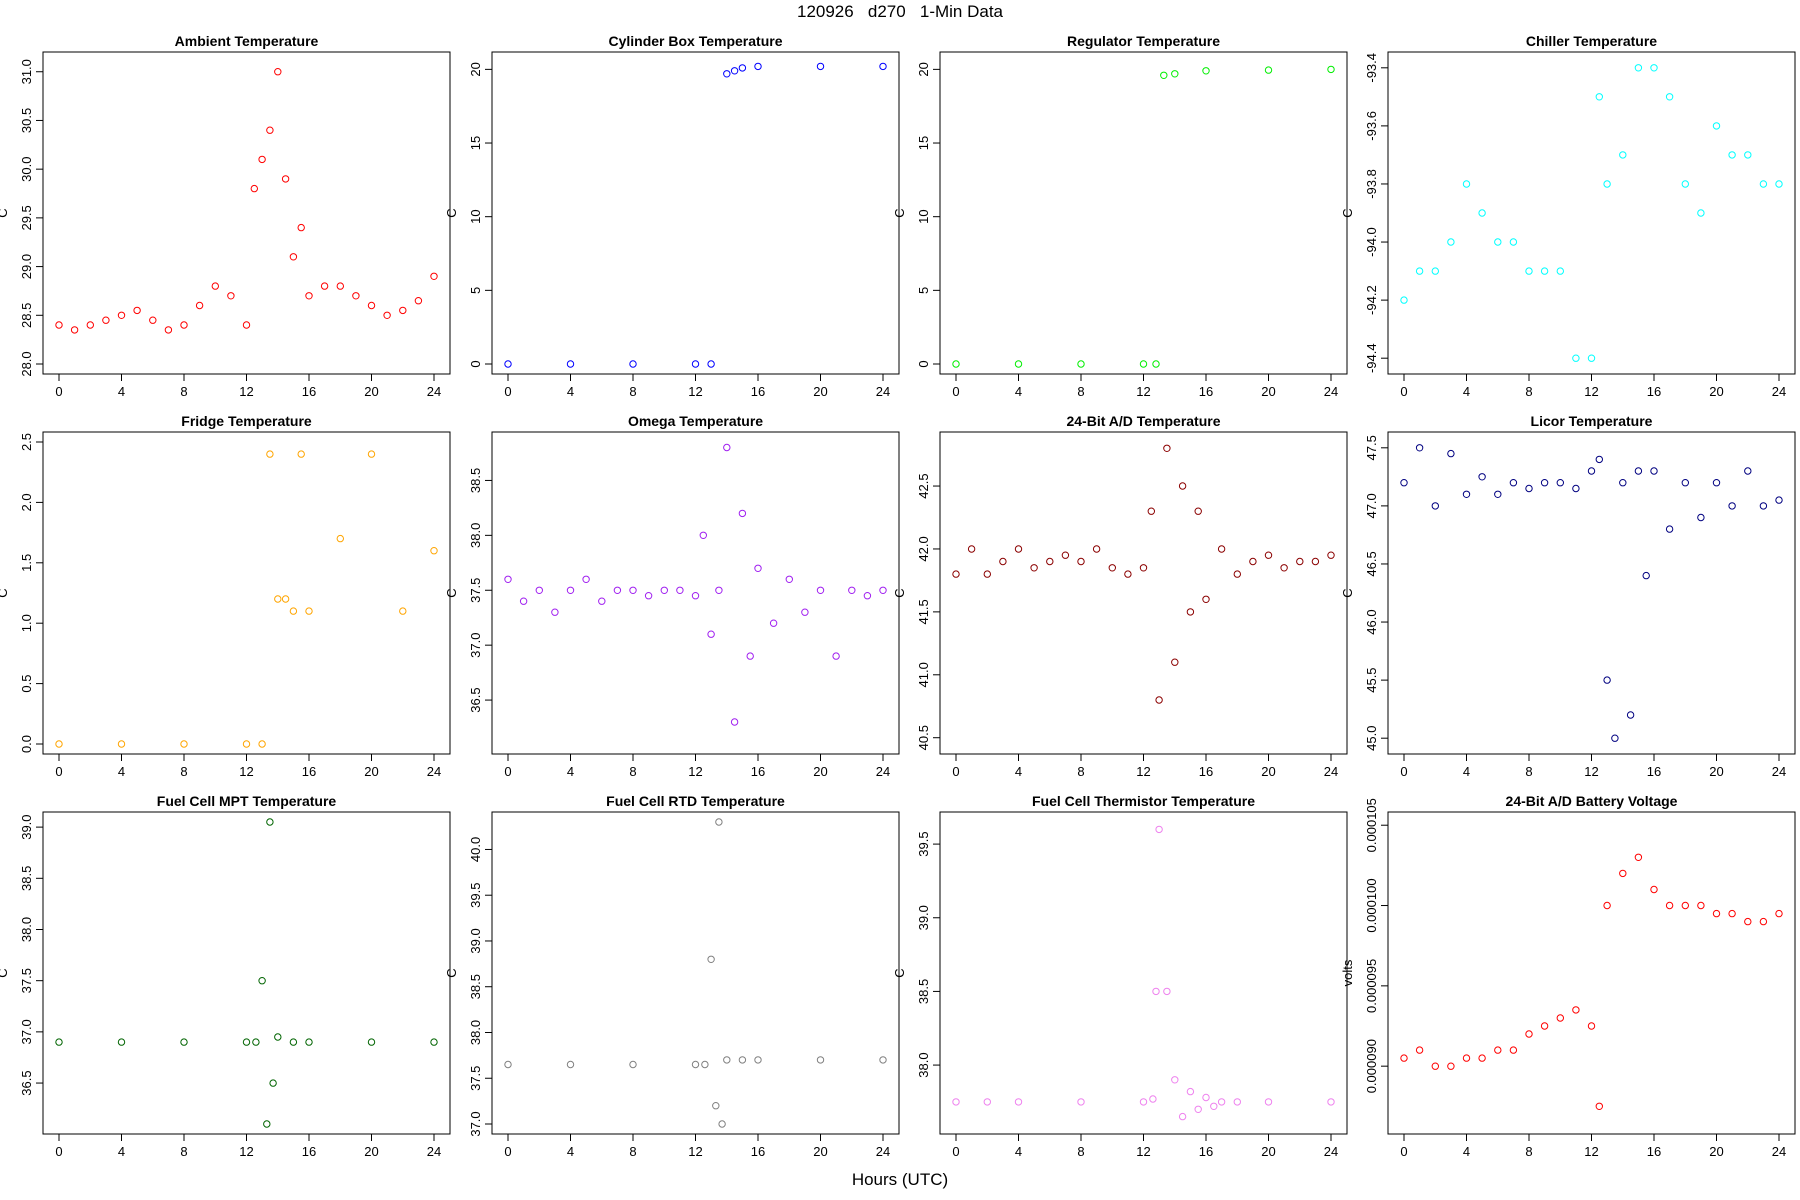 Image resolution: width=1800 pixels, height=1200 pixels. What do you see at coordinates (1347, 972) in the screenshot?
I see `y-axis-label: volts` at bounding box center [1347, 972].